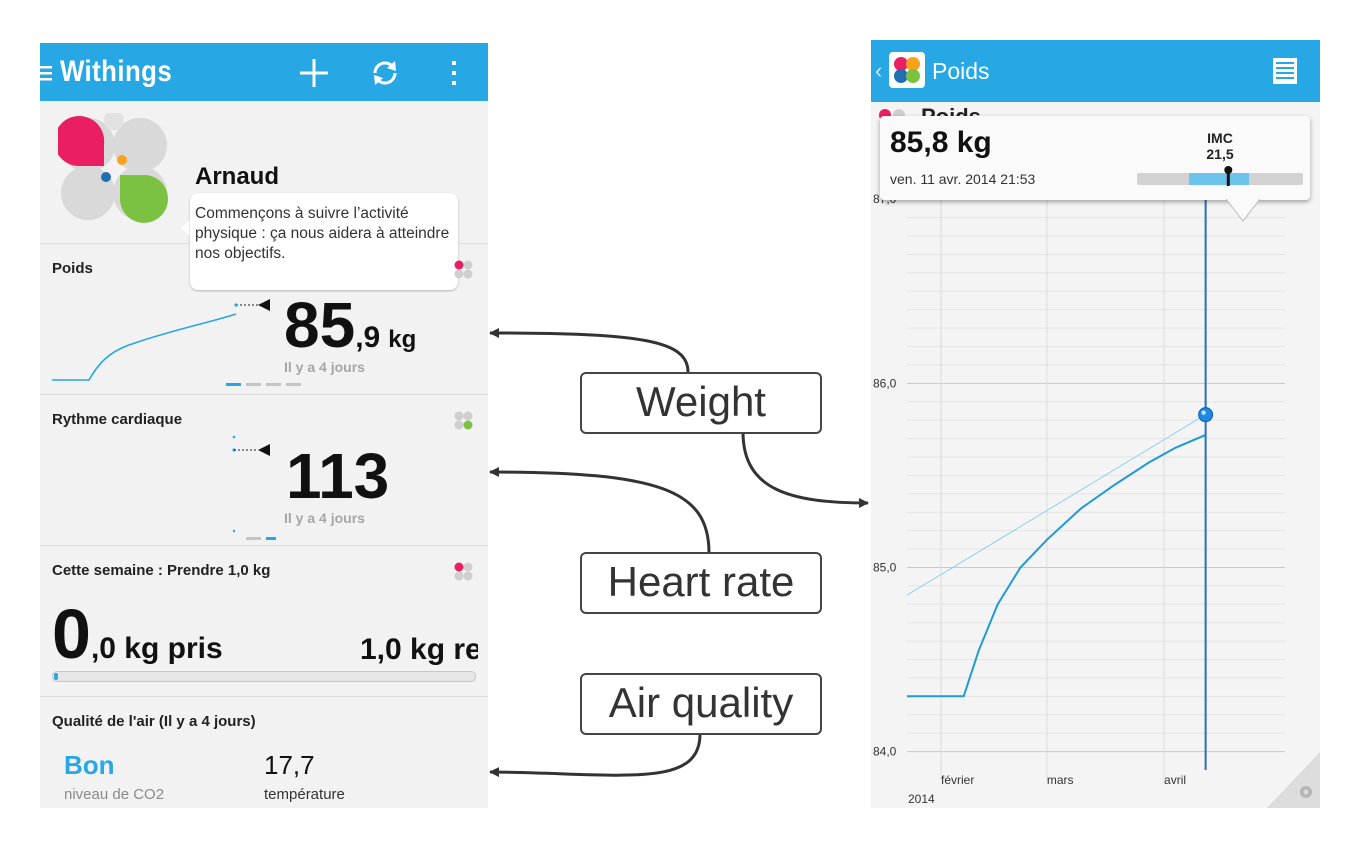 The image size is (1360, 848). What do you see at coordinates (137, 634) in the screenshot?
I see `weight-gained: 0,0 kg pris` at bounding box center [137, 634].